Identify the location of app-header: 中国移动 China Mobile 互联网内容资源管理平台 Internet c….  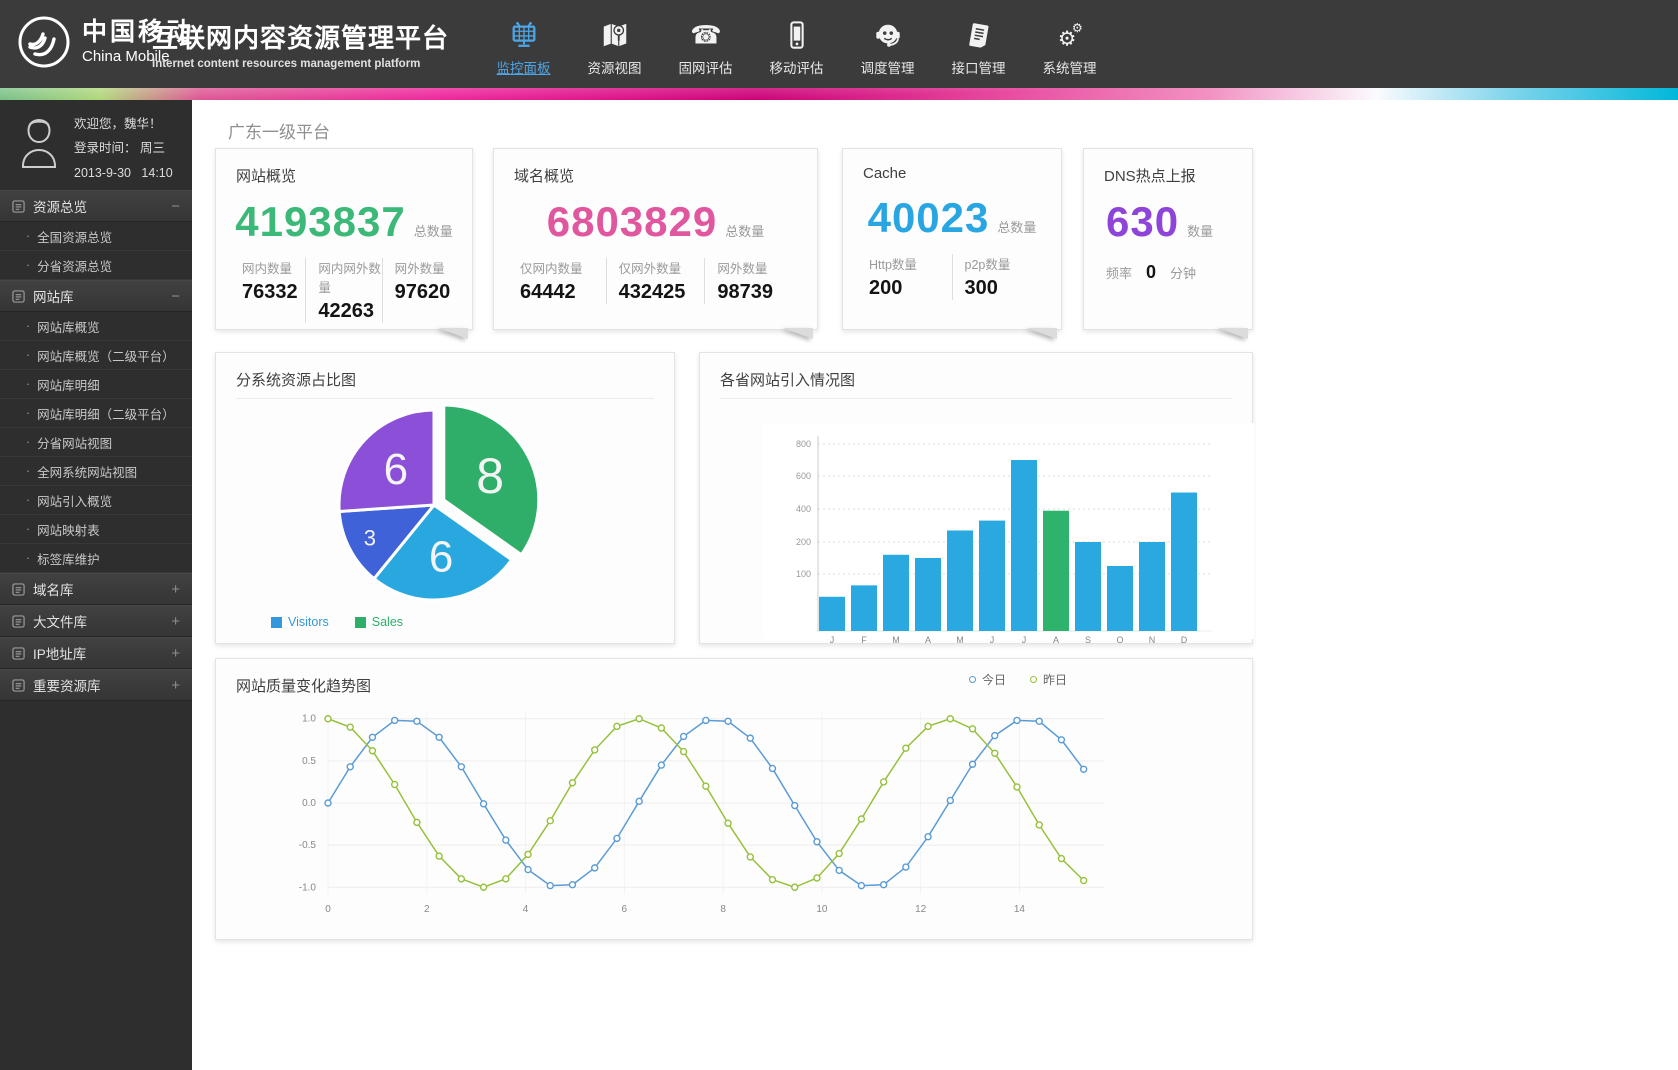
(839, 44).